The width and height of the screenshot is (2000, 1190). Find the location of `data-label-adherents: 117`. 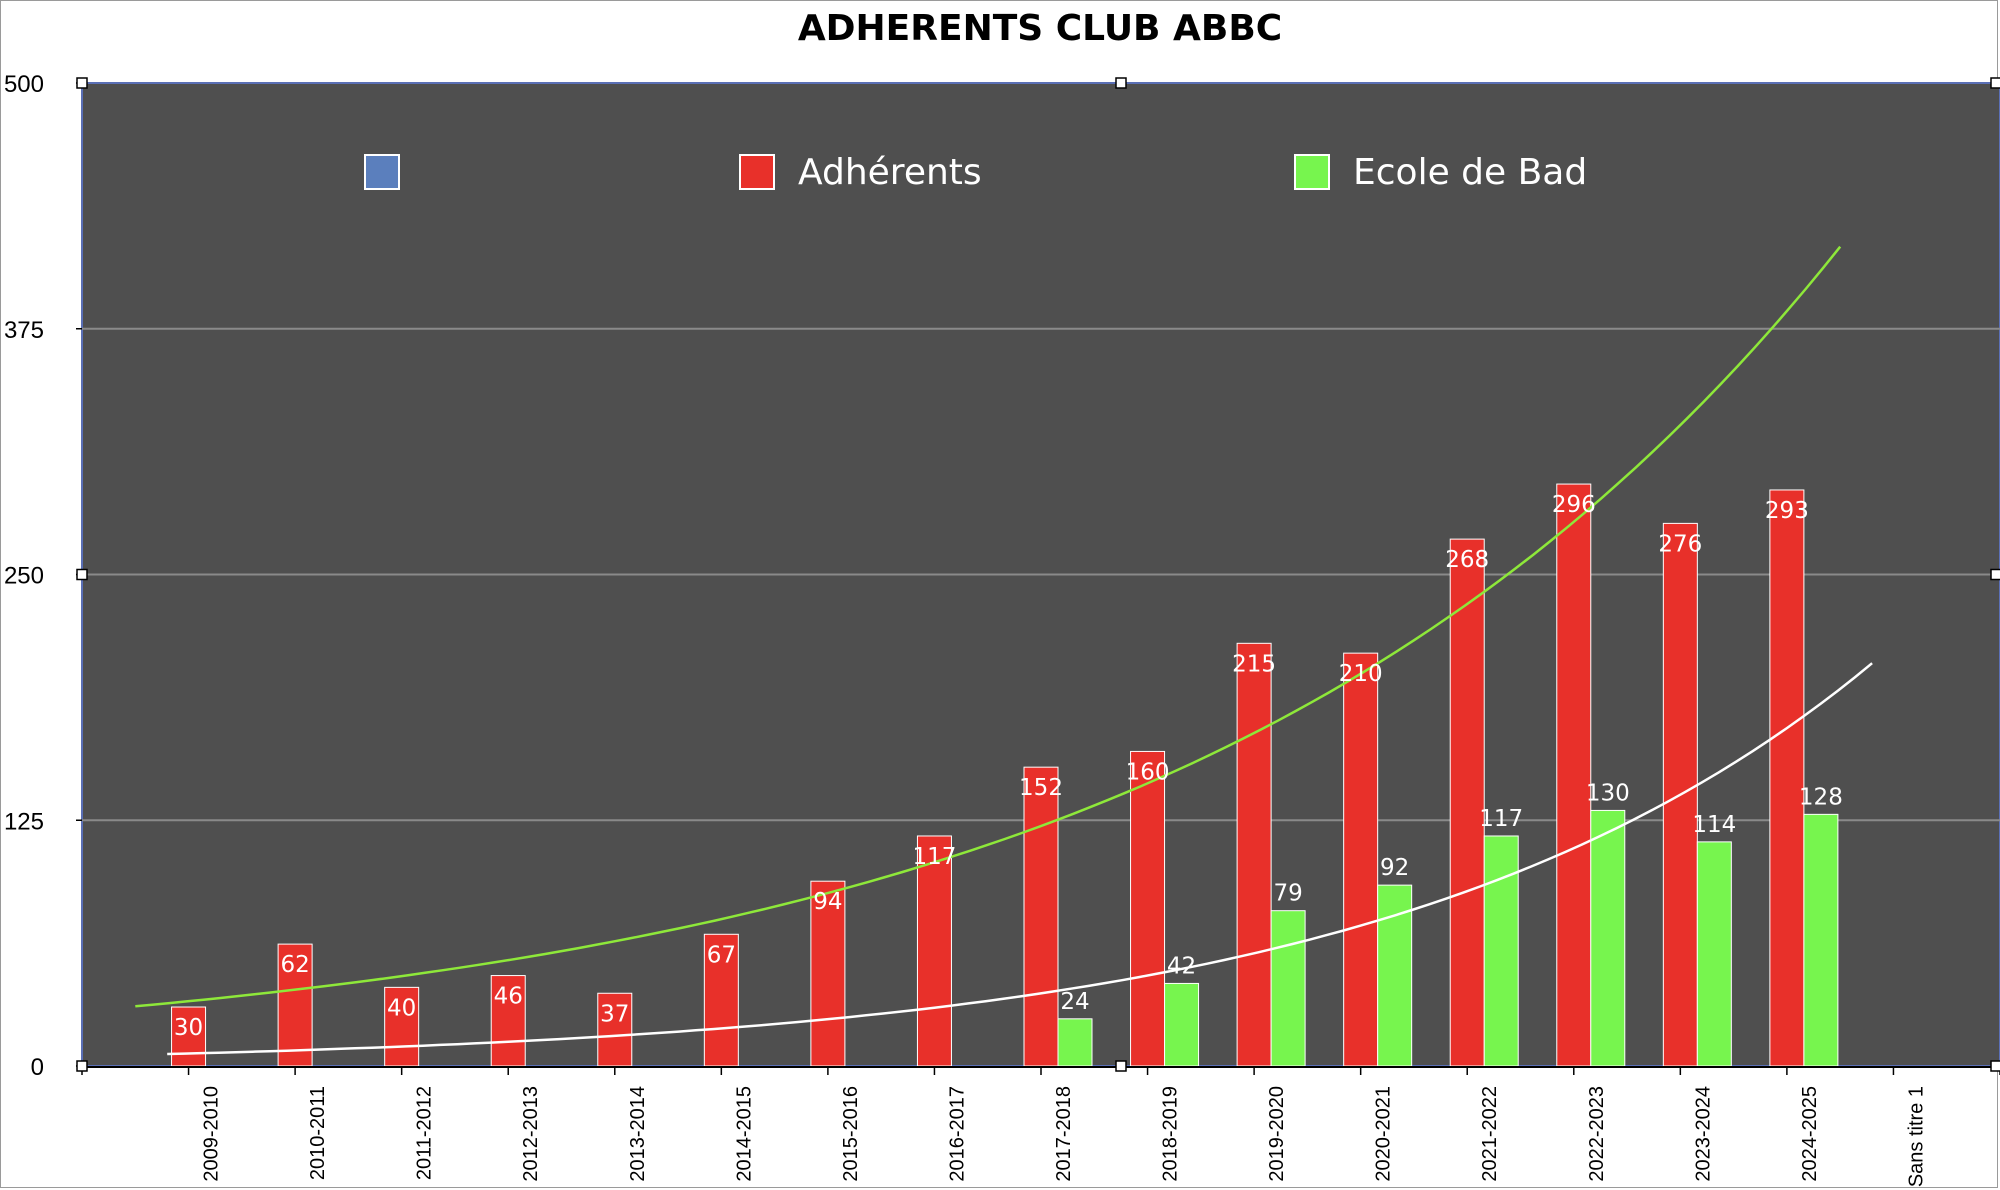

data-label-adherents: 117 is located at coordinates (934, 857).